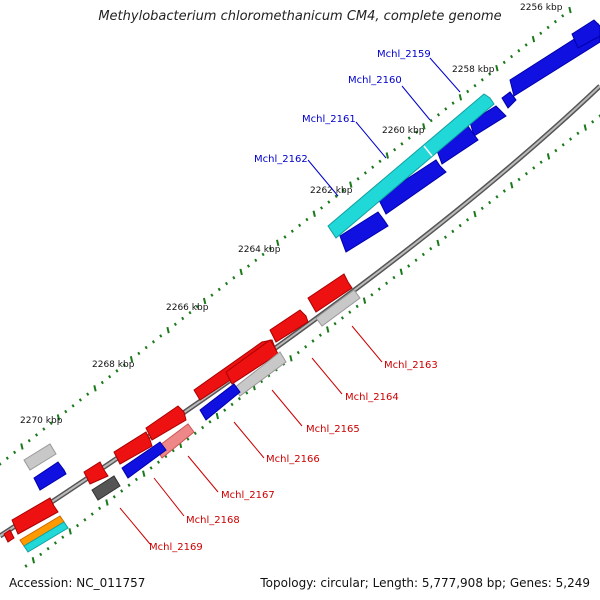  I want to click on gene-label-mchl-2169: Mchl_2169, so click(176, 547).